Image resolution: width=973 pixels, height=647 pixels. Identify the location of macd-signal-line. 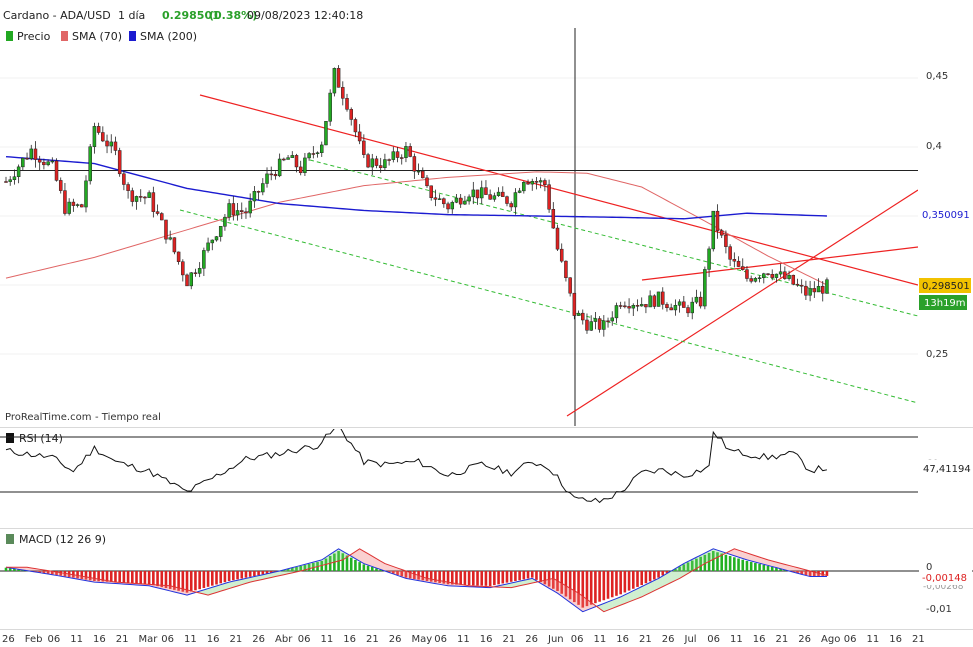
(417, 580).